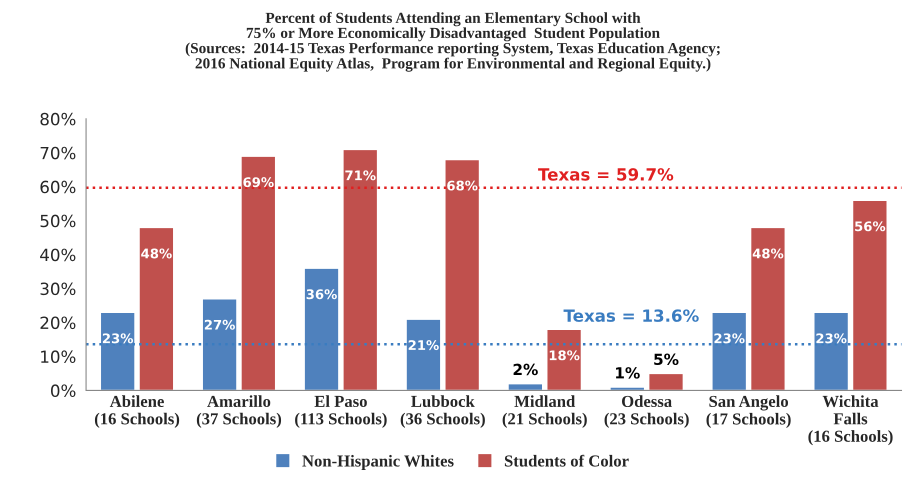 The width and height of the screenshot is (906, 485). I want to click on data-label: 36%, so click(321, 294).